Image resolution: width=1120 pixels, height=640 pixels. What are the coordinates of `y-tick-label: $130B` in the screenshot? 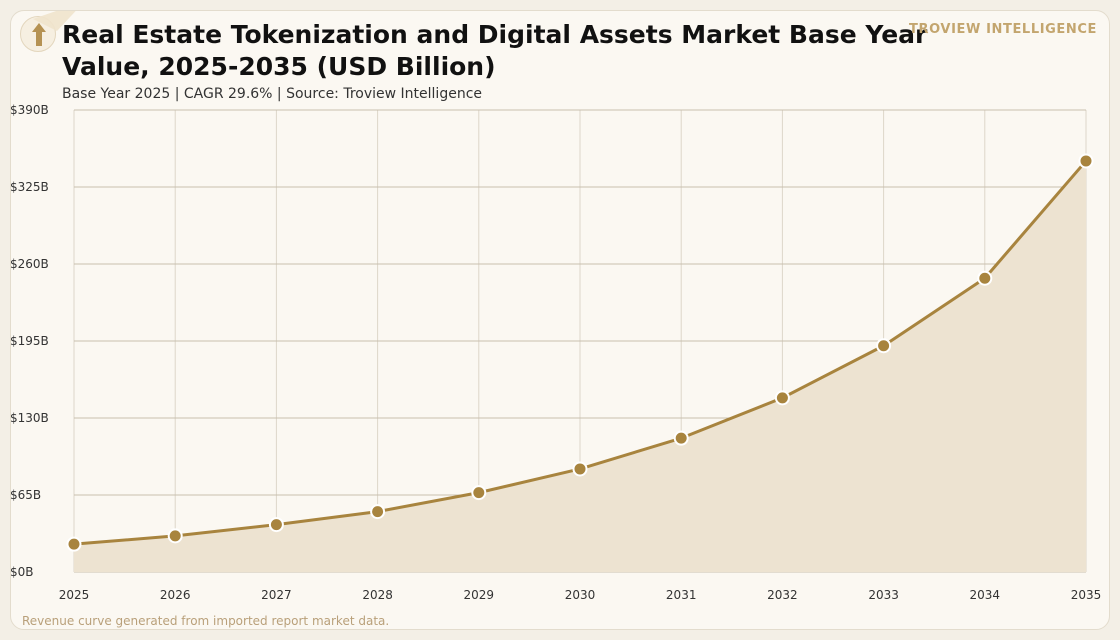 It's located at (29, 418).